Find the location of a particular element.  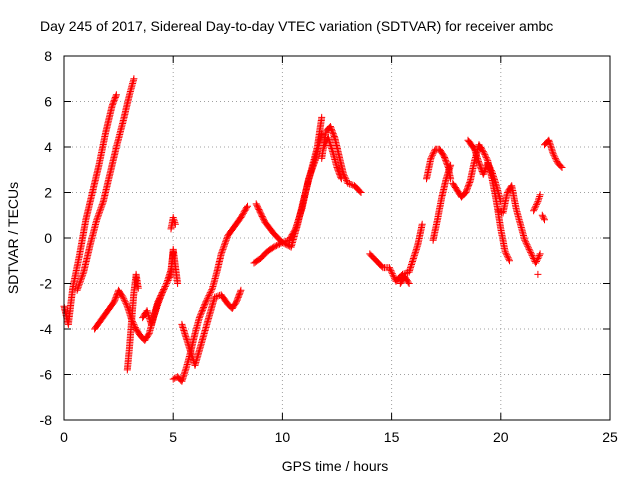

x-tick-label: 20 is located at coordinates (501, 437).